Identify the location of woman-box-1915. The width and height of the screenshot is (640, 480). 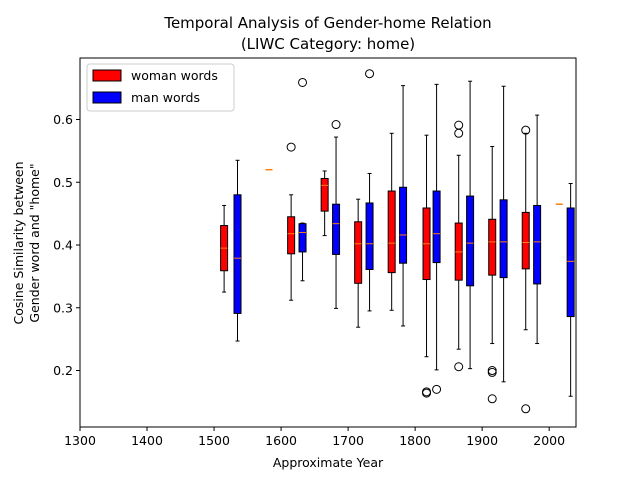
(492, 274).